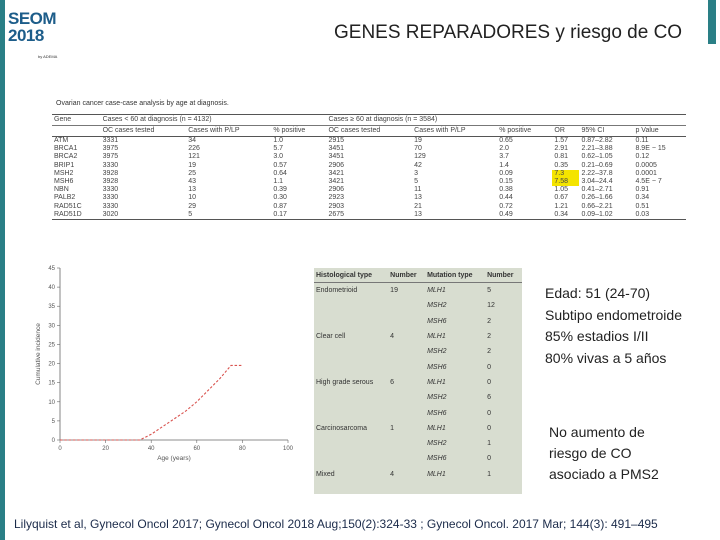  Describe the element at coordinates (566, 182) in the screenshot. I see `value-cell: 7.58` at that location.